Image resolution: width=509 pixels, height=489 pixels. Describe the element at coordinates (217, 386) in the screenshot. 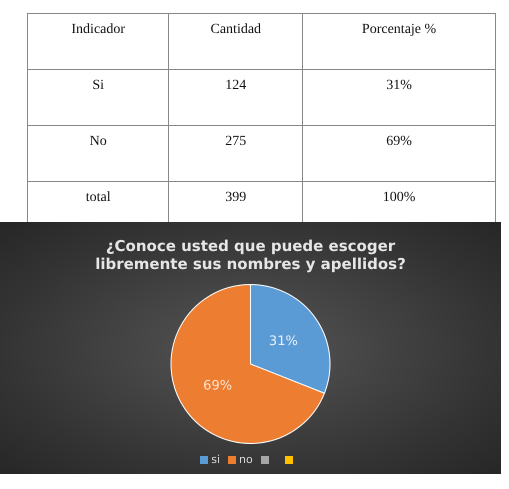

I see `data-label: 69%` at that location.